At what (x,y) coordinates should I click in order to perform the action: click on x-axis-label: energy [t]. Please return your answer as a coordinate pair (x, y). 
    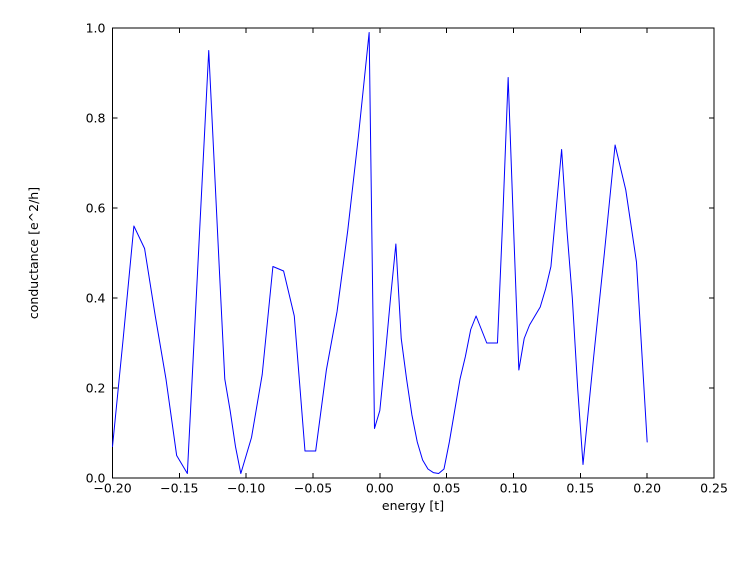
    Looking at the image, I should click on (413, 505).